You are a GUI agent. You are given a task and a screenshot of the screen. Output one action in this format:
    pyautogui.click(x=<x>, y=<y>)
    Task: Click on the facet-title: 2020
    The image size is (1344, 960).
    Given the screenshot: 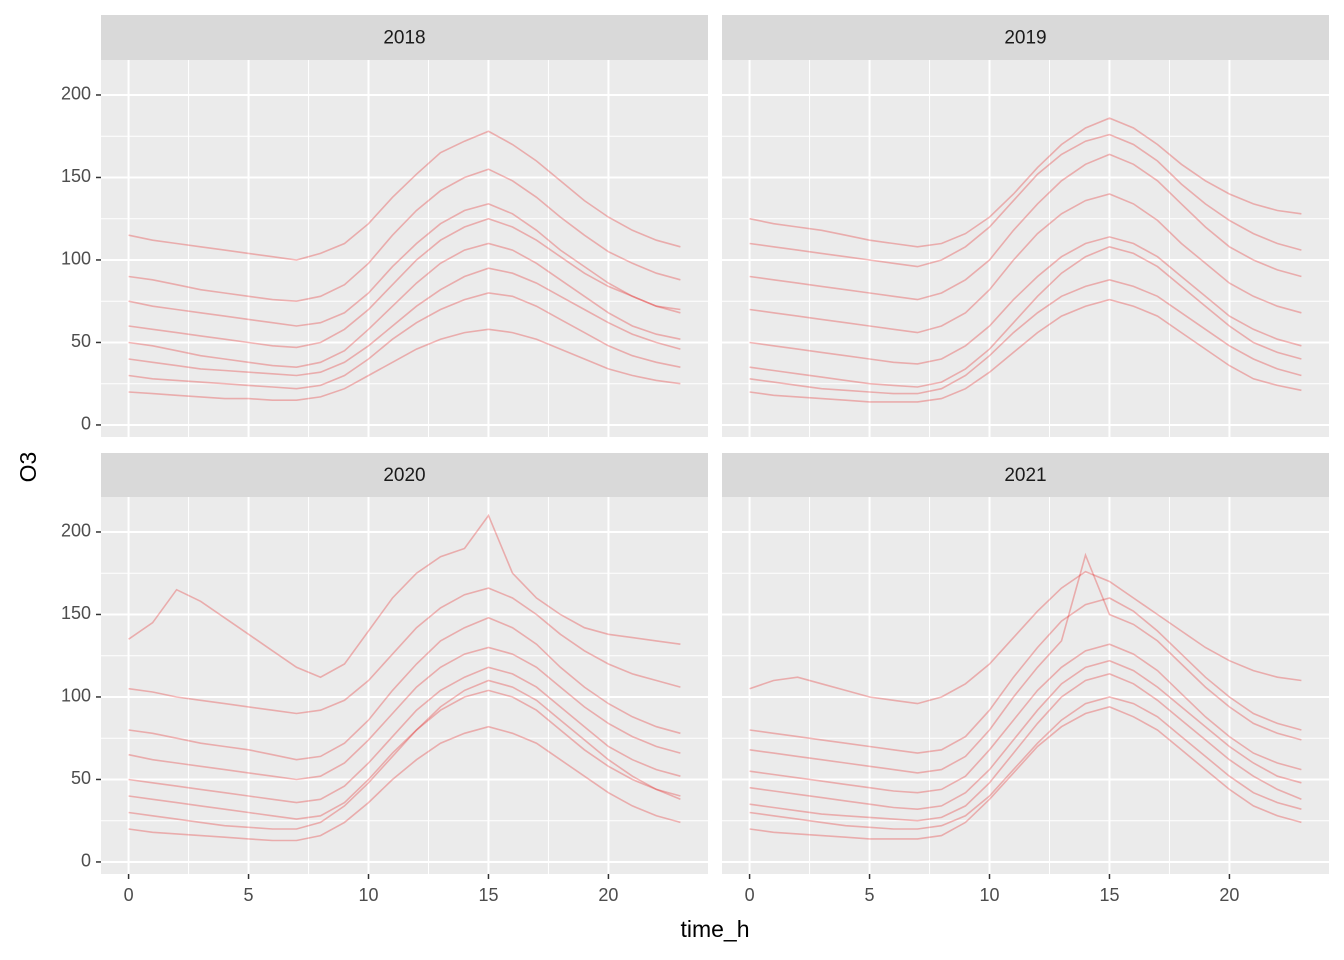 What is the action you would take?
    pyautogui.click(x=404, y=475)
    